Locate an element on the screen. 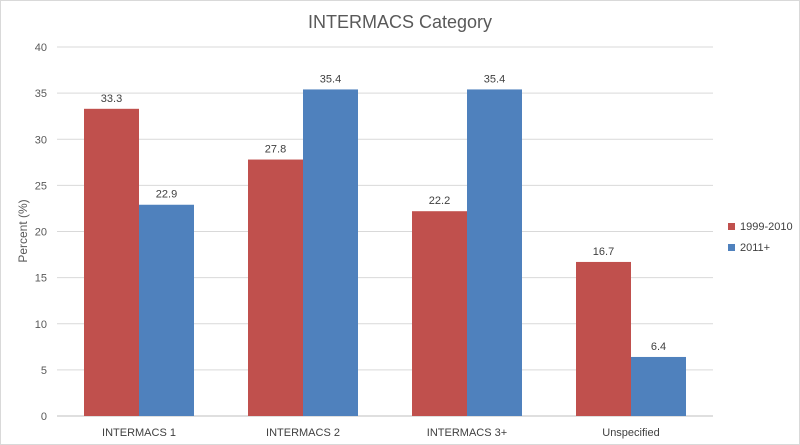 The width and height of the screenshot is (800, 445). category-label: INTERMACS 1 is located at coordinates (139, 433).